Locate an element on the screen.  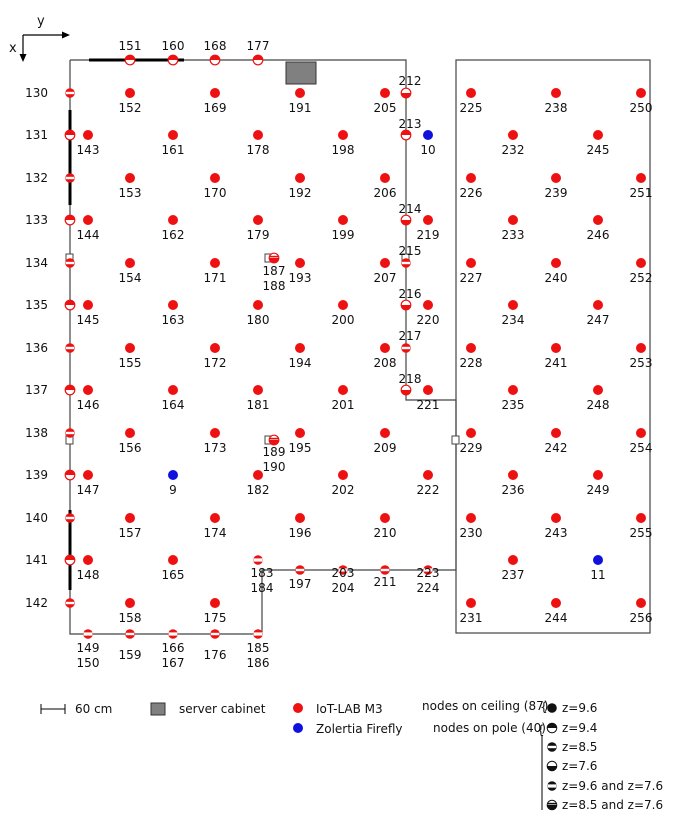
node-id-label: 162 is located at coordinates (173, 235).